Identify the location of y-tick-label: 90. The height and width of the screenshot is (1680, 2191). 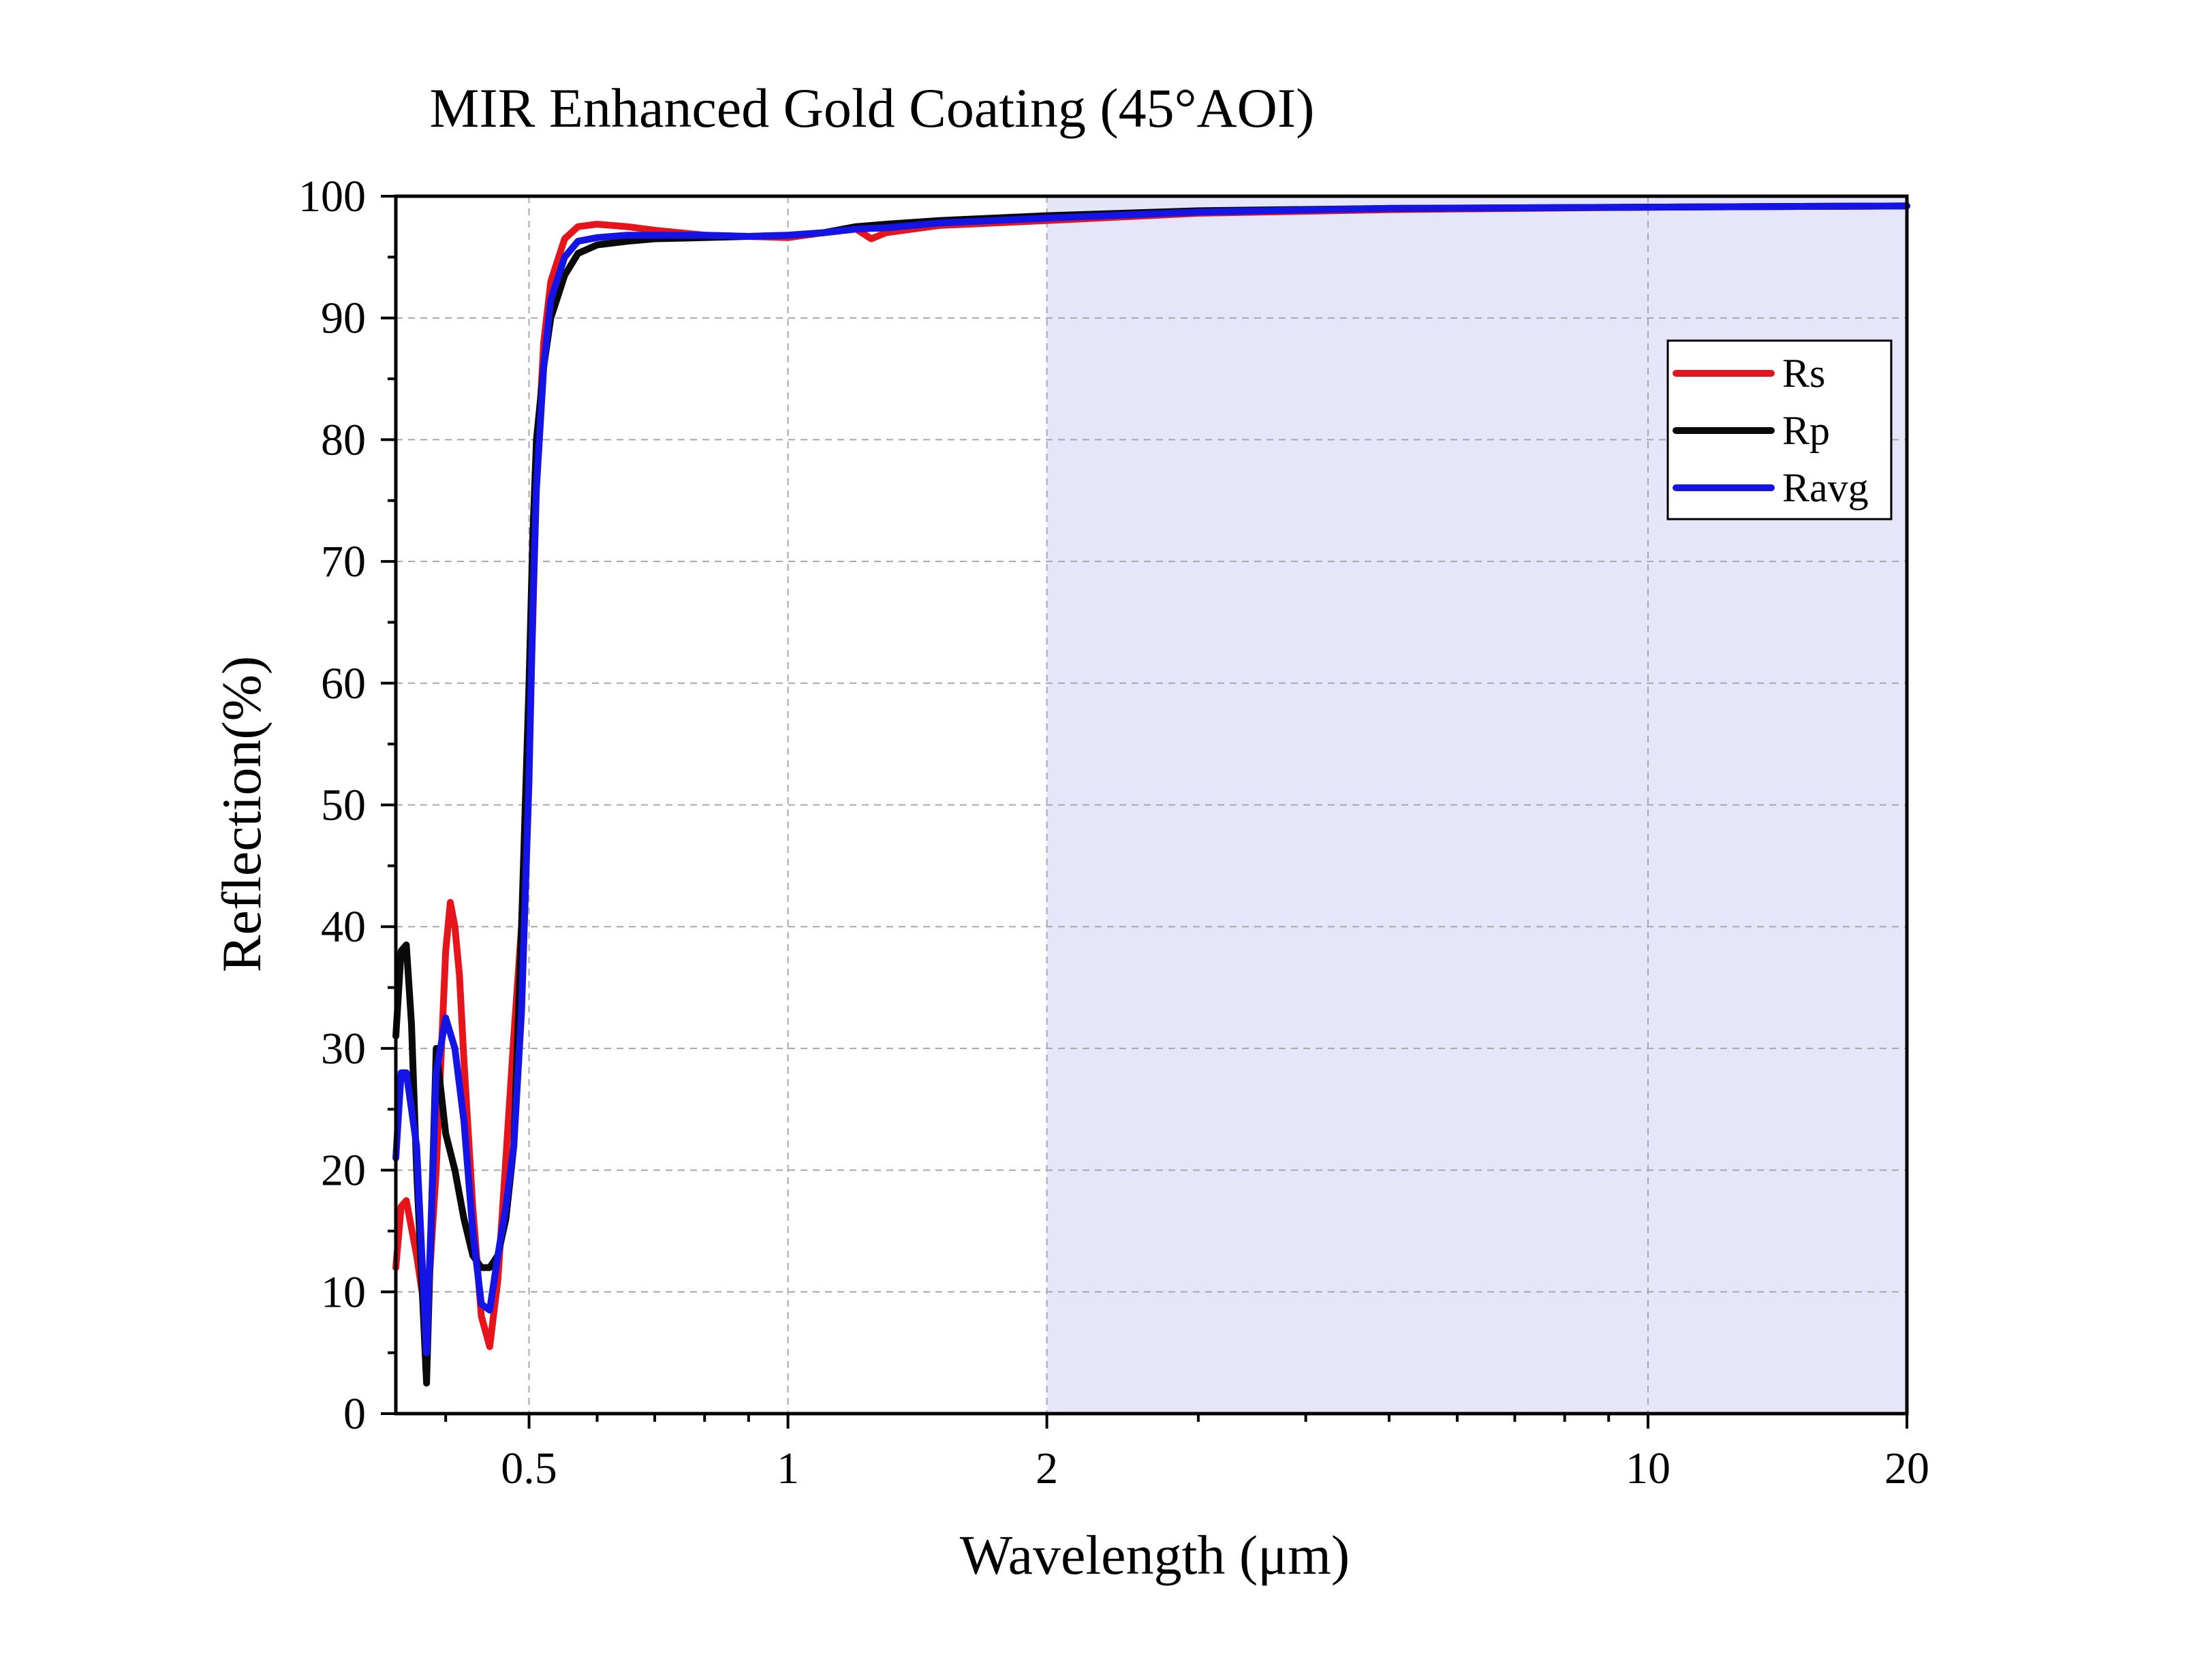
(343, 318).